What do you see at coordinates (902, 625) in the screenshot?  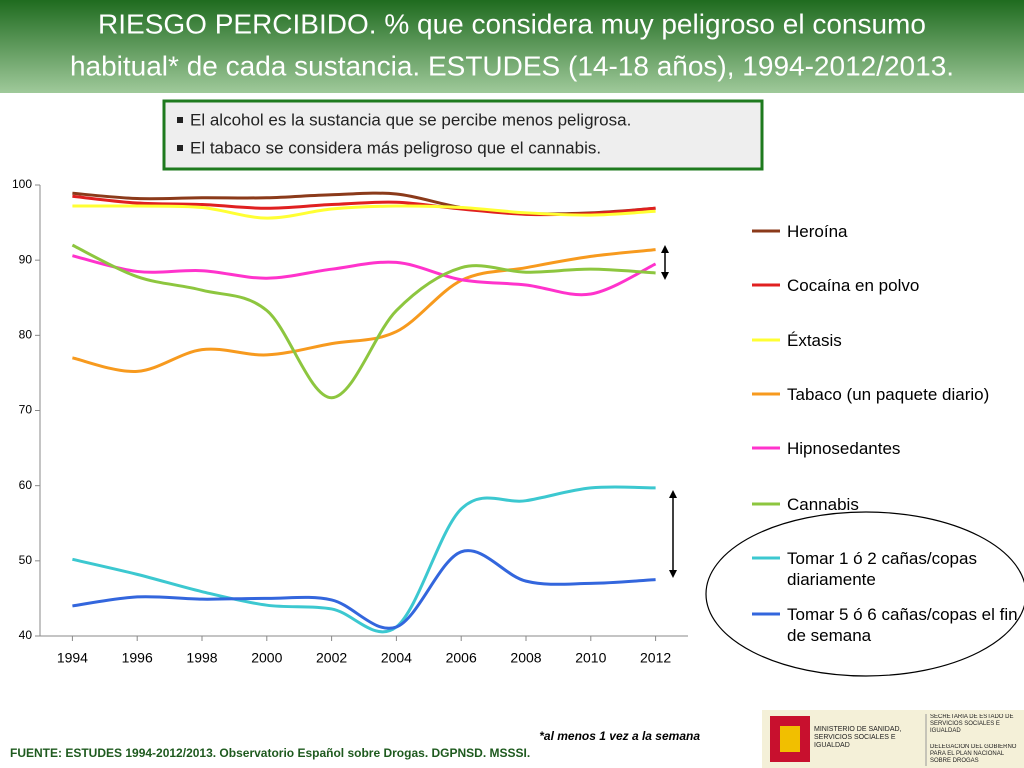 I see `legend-label: Tomar 5 ó 6 cañas/copas el fin de semana` at bounding box center [902, 625].